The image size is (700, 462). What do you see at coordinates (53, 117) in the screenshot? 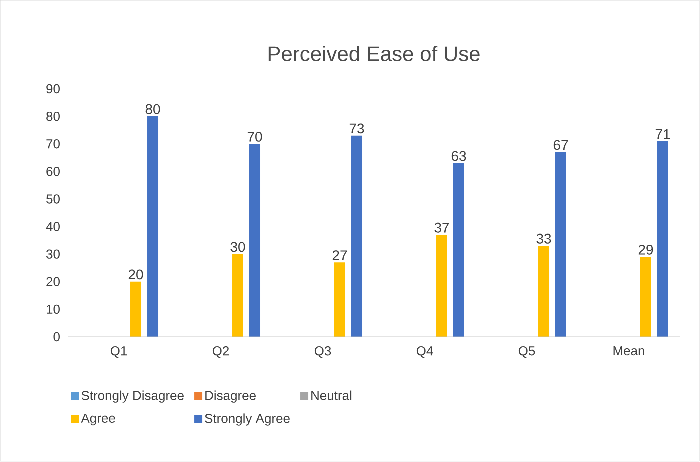
I see `y-tick-label: 80` at bounding box center [53, 117].